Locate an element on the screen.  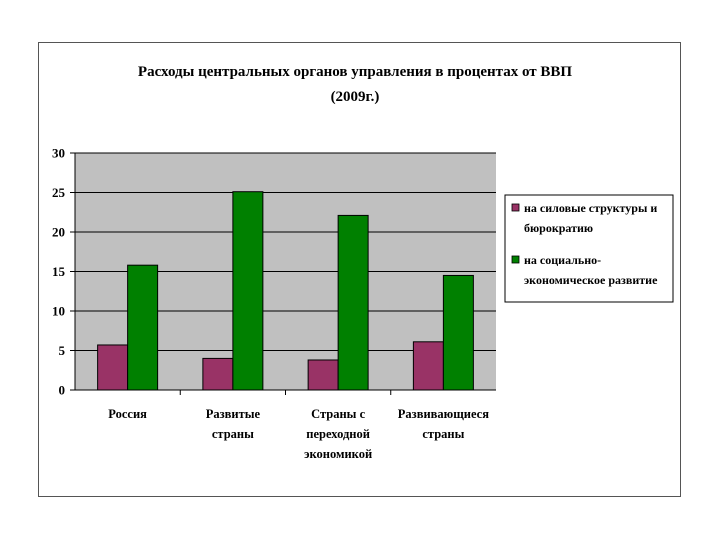
x-category-label: экономикой is located at coordinates (338, 454).